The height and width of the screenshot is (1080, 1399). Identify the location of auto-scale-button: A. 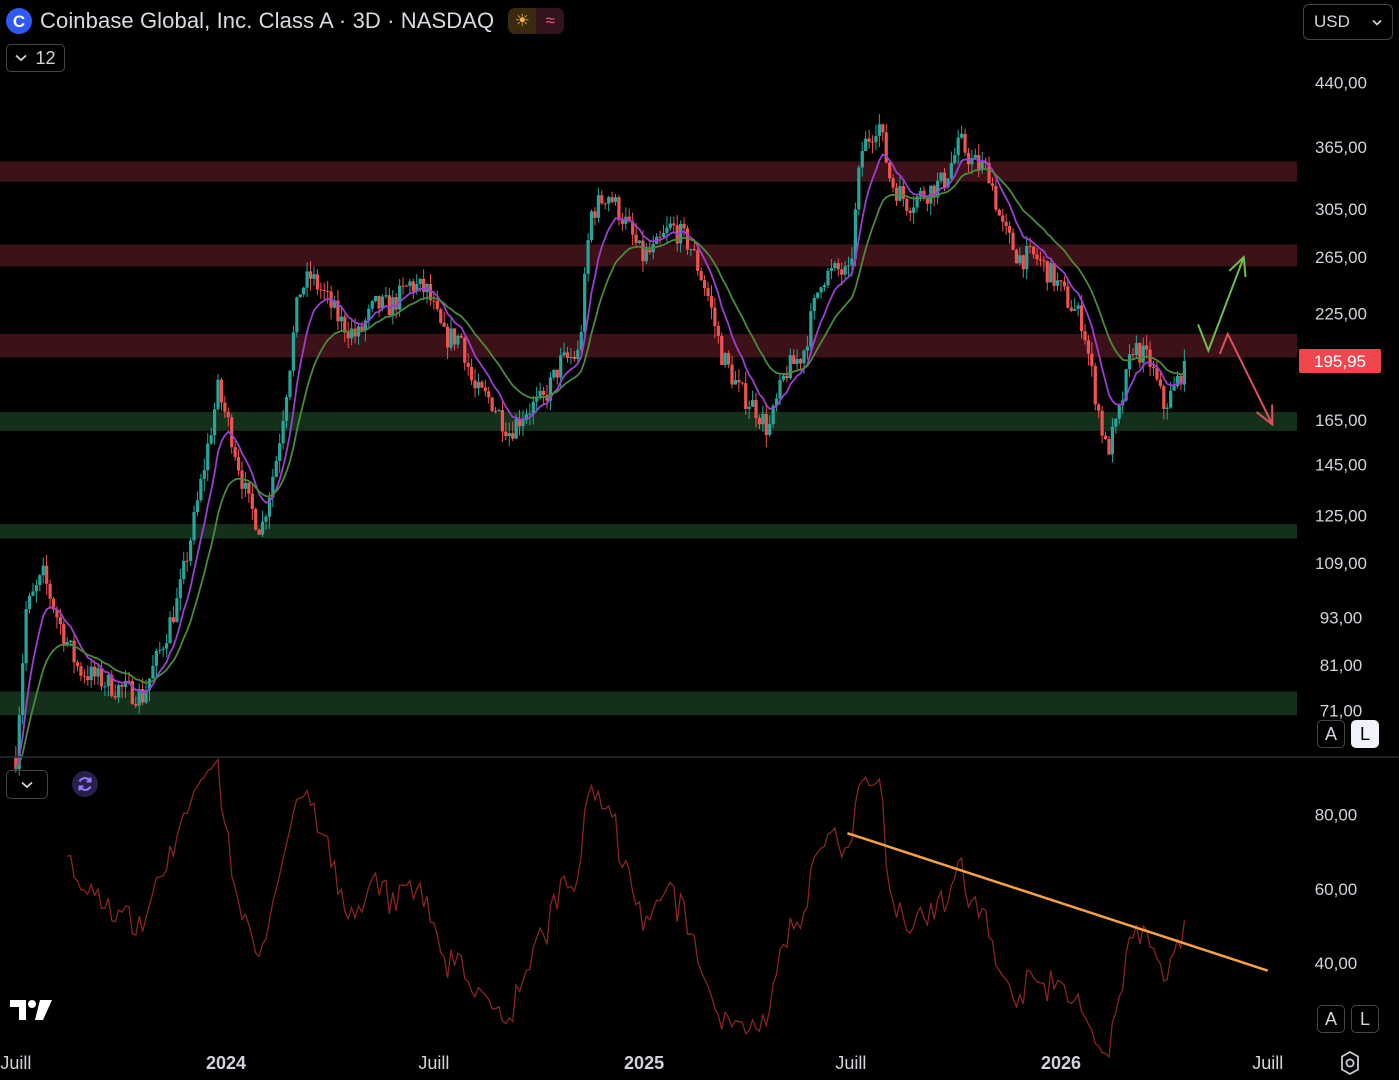
(1331, 734).